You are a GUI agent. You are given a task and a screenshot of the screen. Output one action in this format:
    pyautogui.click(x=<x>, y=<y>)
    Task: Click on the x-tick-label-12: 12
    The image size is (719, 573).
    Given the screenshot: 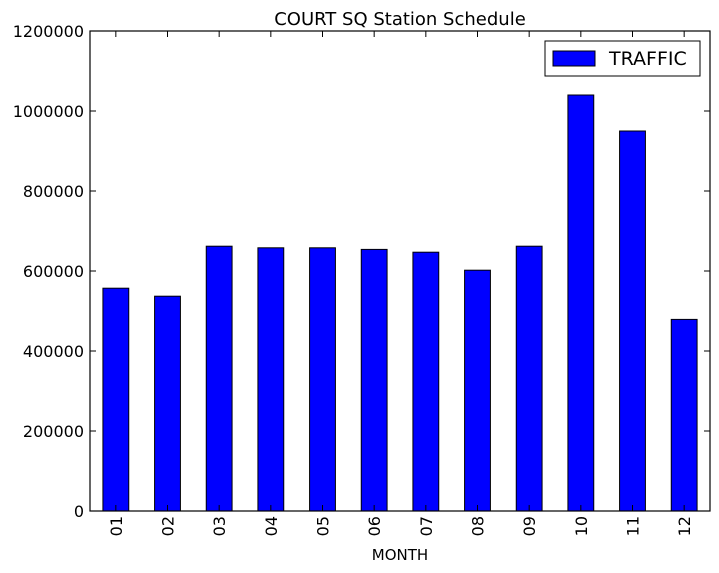 What is the action you would take?
    pyautogui.click(x=684, y=526)
    